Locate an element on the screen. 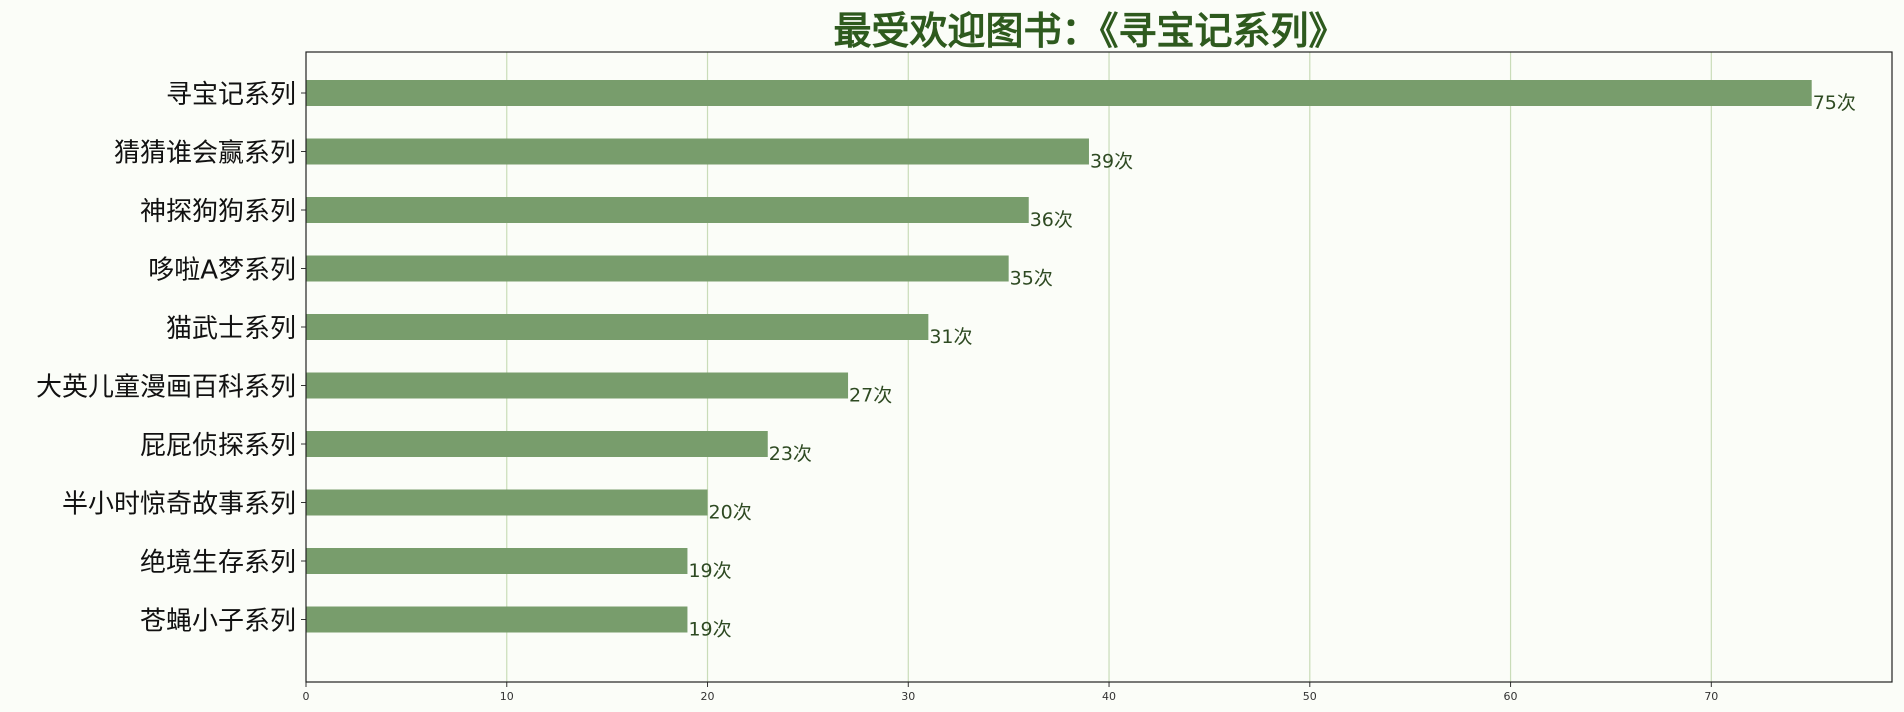 This screenshot has width=1904, height=712. category-label: 寻宝记系列 is located at coordinates (231, 95).